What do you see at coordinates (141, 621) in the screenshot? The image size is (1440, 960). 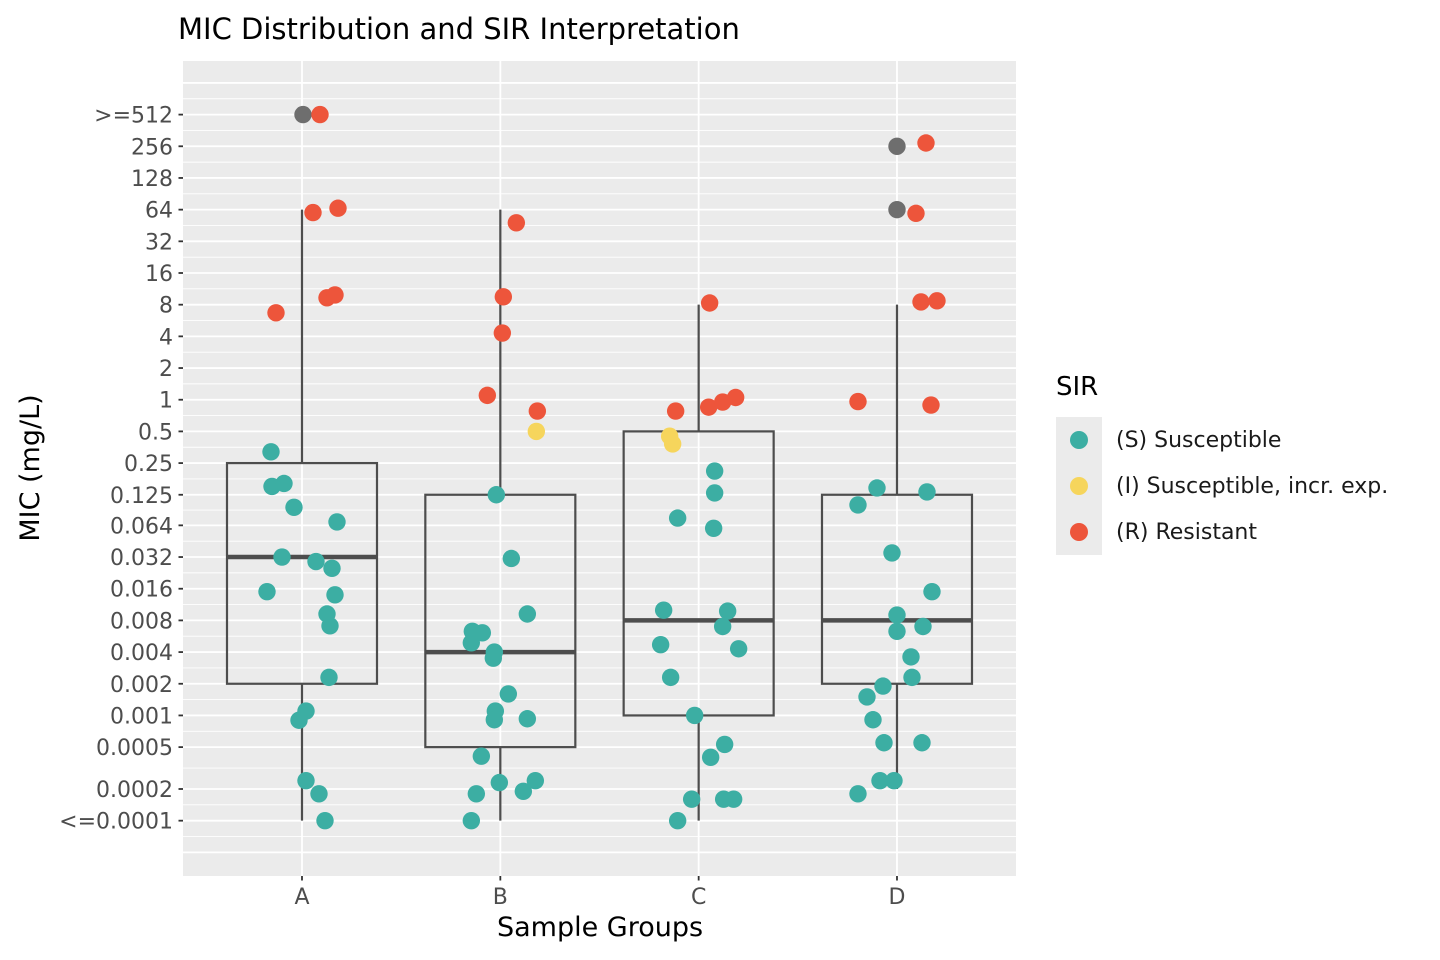 I see `y-tick-label: 0.008` at bounding box center [141, 621].